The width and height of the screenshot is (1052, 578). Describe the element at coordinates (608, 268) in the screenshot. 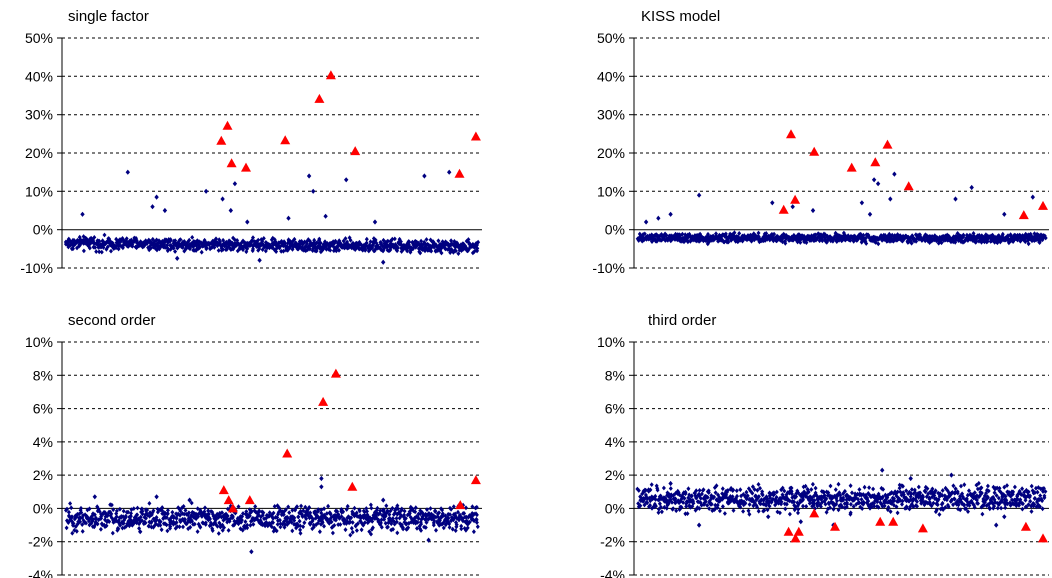

I see `y-tick-label: -10%` at that location.